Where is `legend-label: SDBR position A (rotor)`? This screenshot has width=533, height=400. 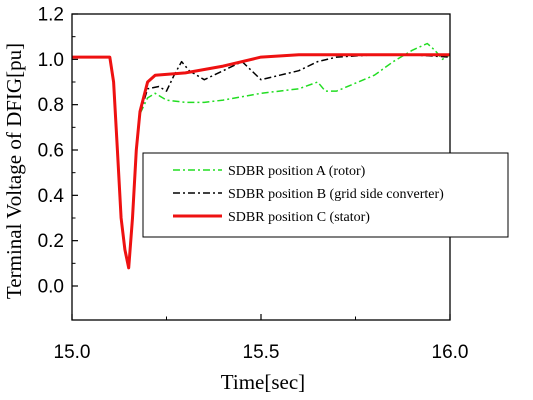 legend-label: SDBR position A (rotor) is located at coordinates (297, 171).